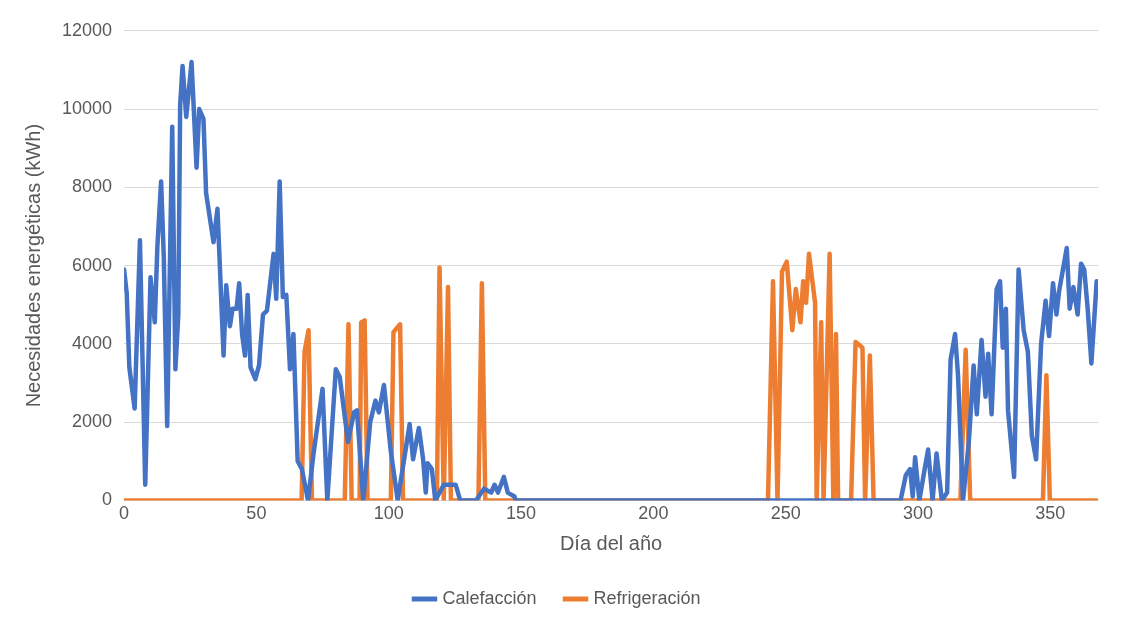  What do you see at coordinates (92, 264) in the screenshot?
I see `y-tick-label: 6000` at bounding box center [92, 264].